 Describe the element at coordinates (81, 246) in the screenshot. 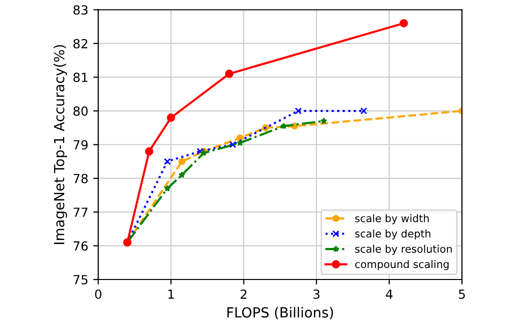

I see `y-tick-label: 76` at that location.